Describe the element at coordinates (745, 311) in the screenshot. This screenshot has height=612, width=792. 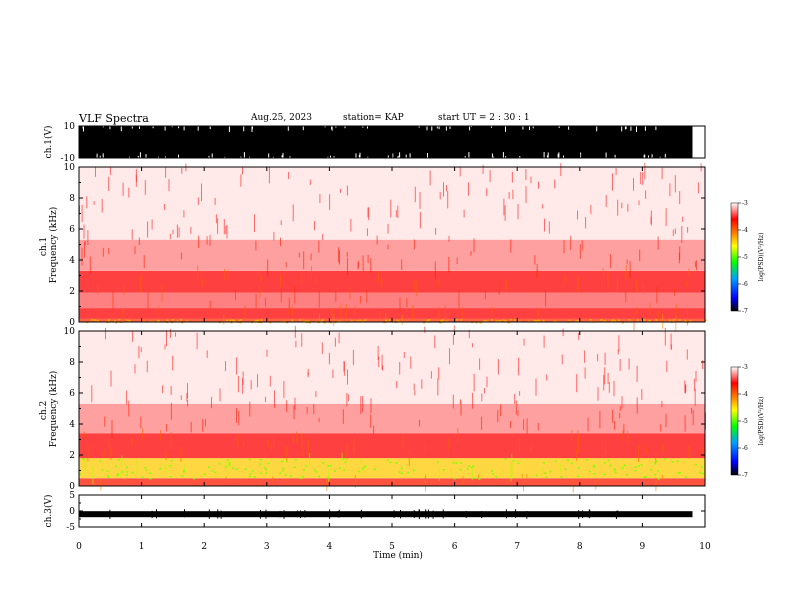
I see `colorbar-1-tick-label: -7` at that location.